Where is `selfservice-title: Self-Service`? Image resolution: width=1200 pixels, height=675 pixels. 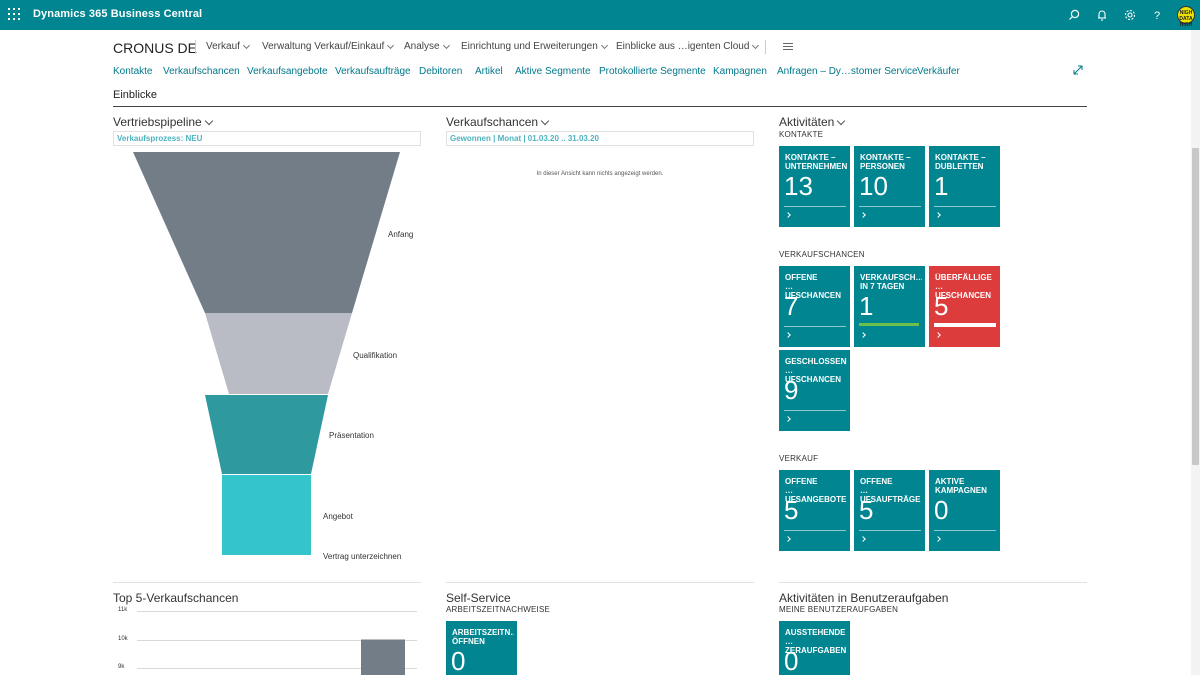
selfservice-title: Self-Service is located at coordinates (478, 598).